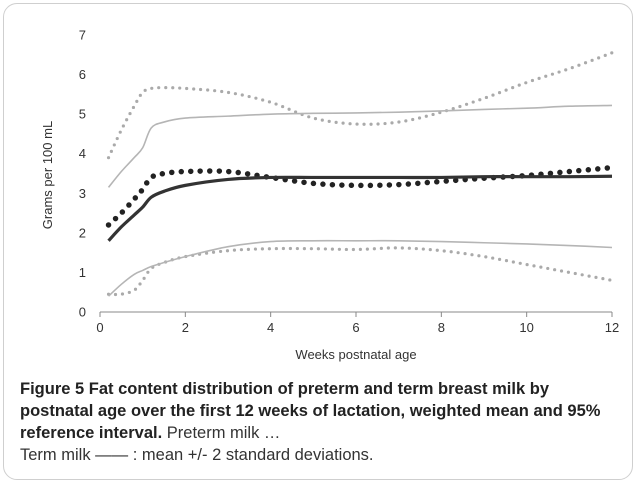  What do you see at coordinates (82, 193) in the screenshot?
I see `y-tick-label: 3` at bounding box center [82, 193].